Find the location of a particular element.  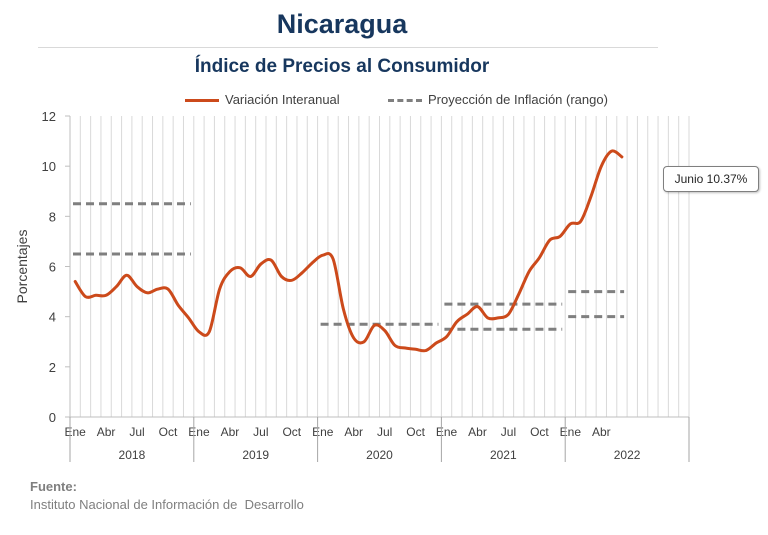

legend-item-proyeccion: Proyección de Inflación (rango) is located at coordinates (498, 99).